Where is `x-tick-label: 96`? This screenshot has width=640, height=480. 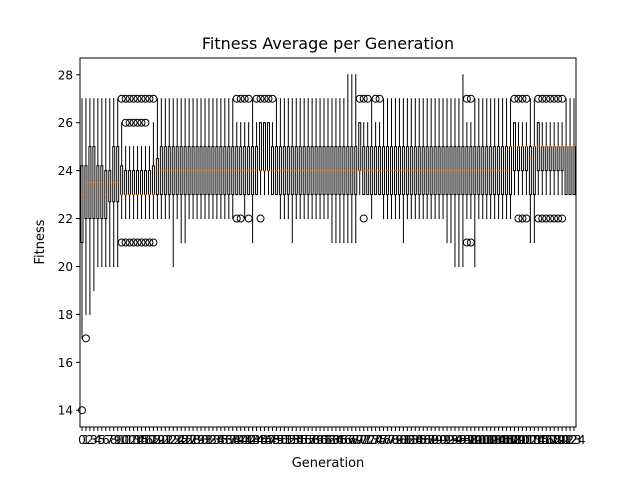
x-tick-label: 96 is located at coordinates (462, 440).